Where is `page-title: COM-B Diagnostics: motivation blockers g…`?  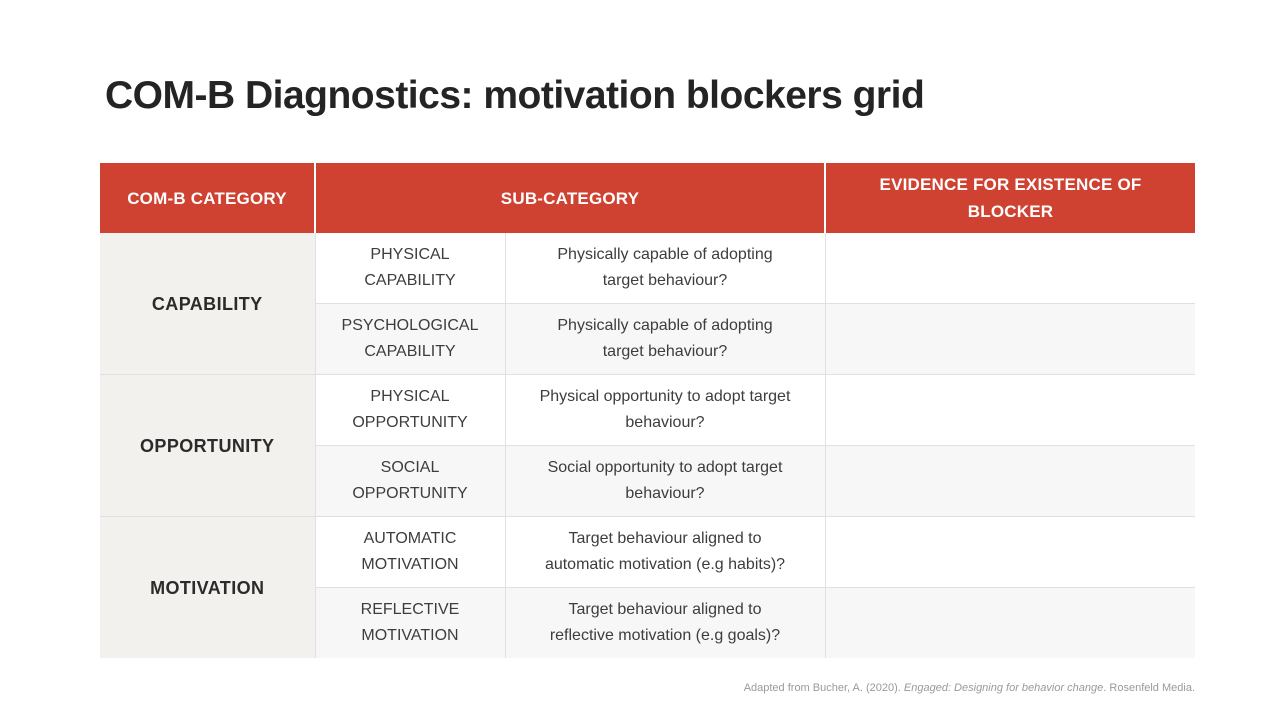
page-title: COM-B Diagnostics: motivation blockers g… is located at coordinates (515, 95).